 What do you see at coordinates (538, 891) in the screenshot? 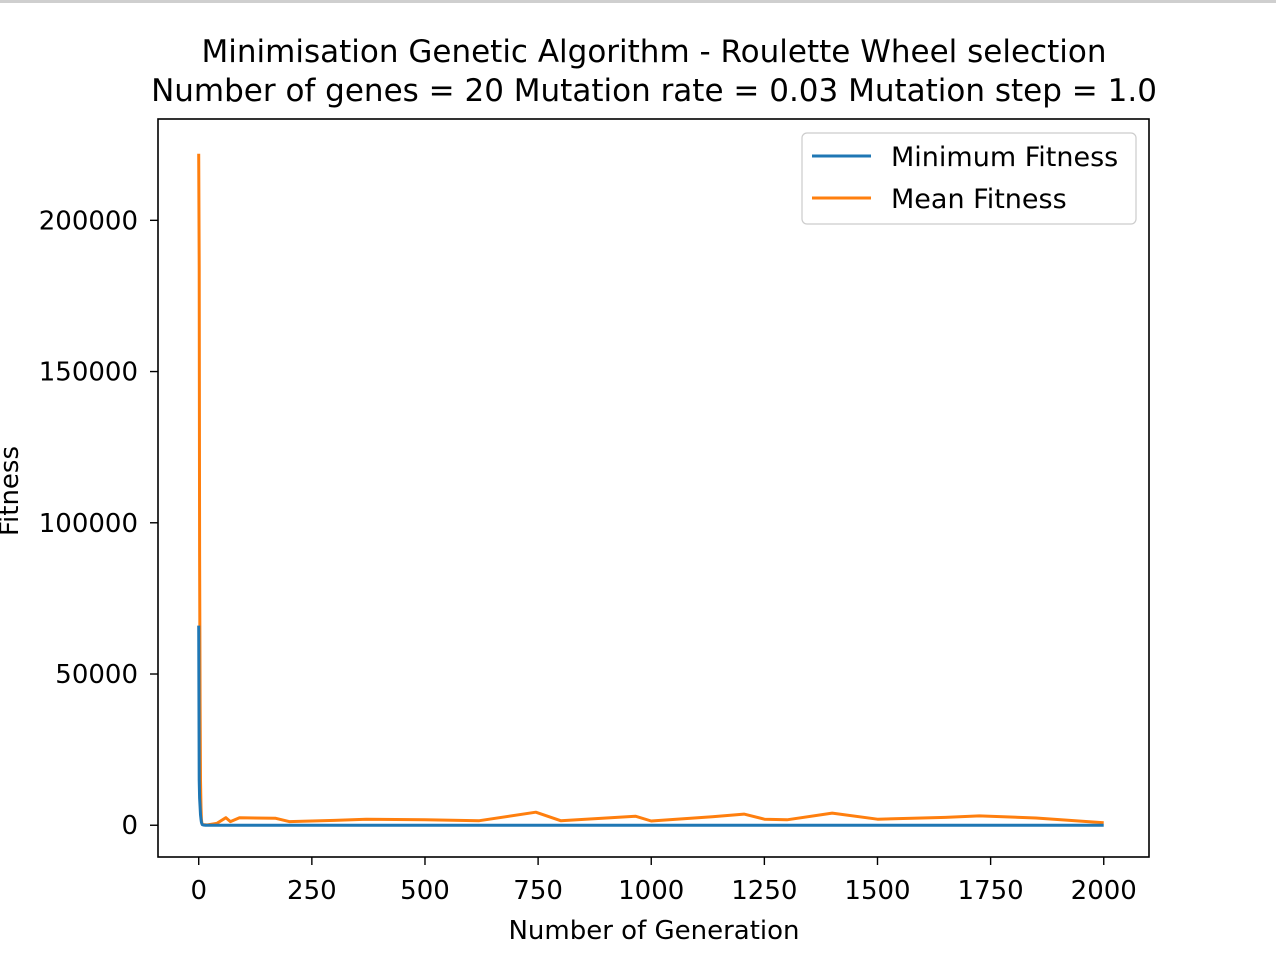
I see `x-tick-label: 750` at bounding box center [538, 891].